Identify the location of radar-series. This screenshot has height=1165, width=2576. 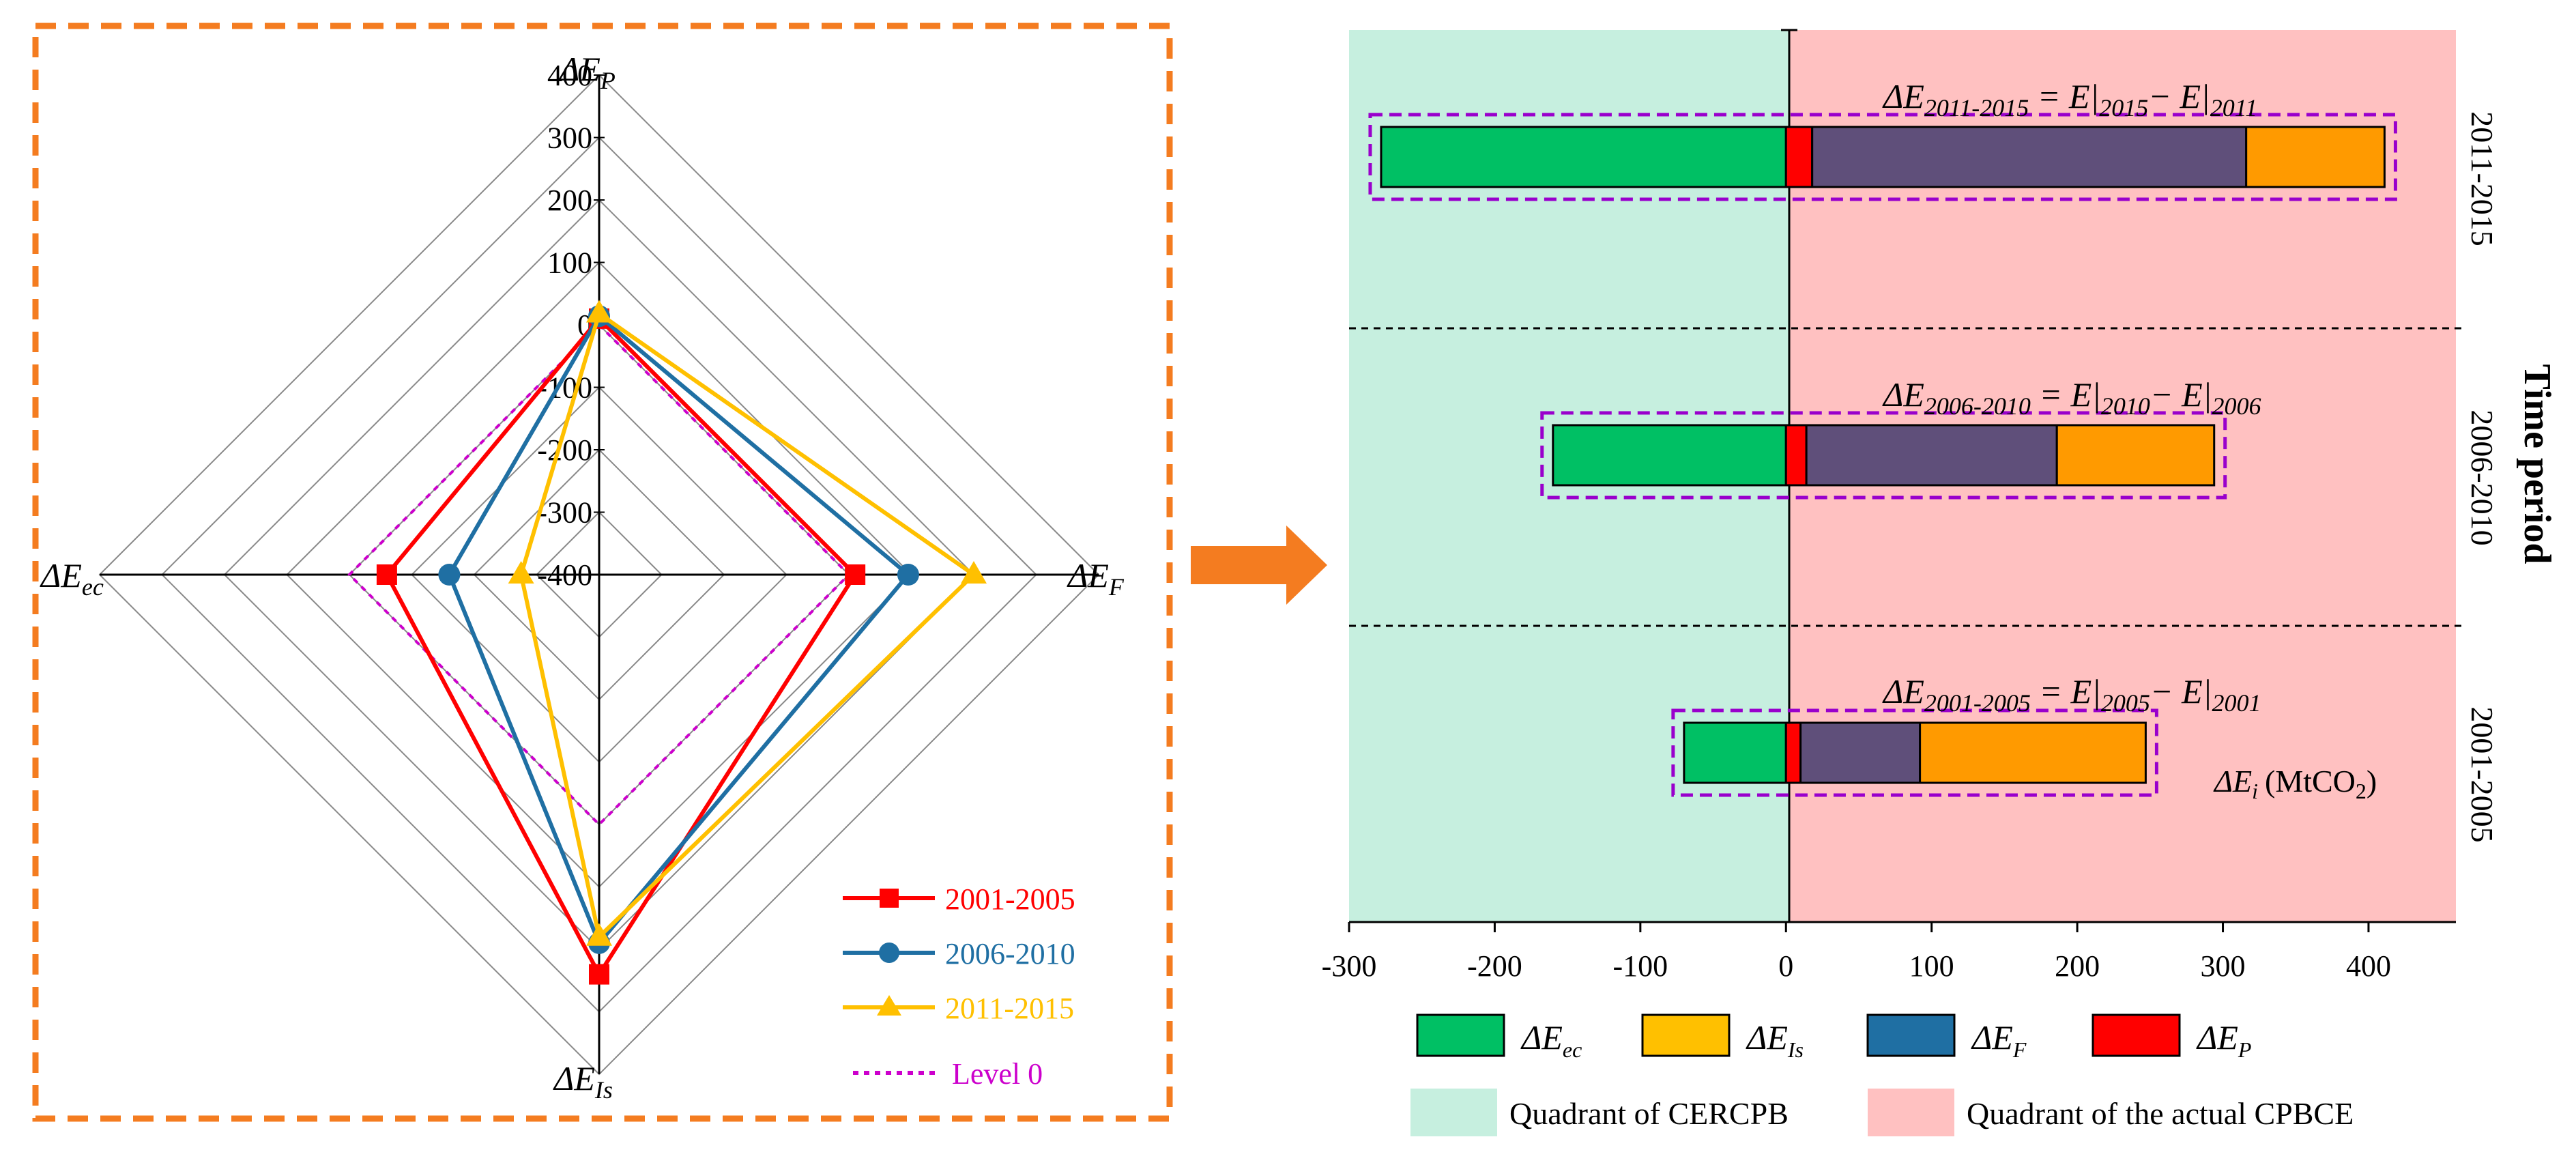
(667, 642).